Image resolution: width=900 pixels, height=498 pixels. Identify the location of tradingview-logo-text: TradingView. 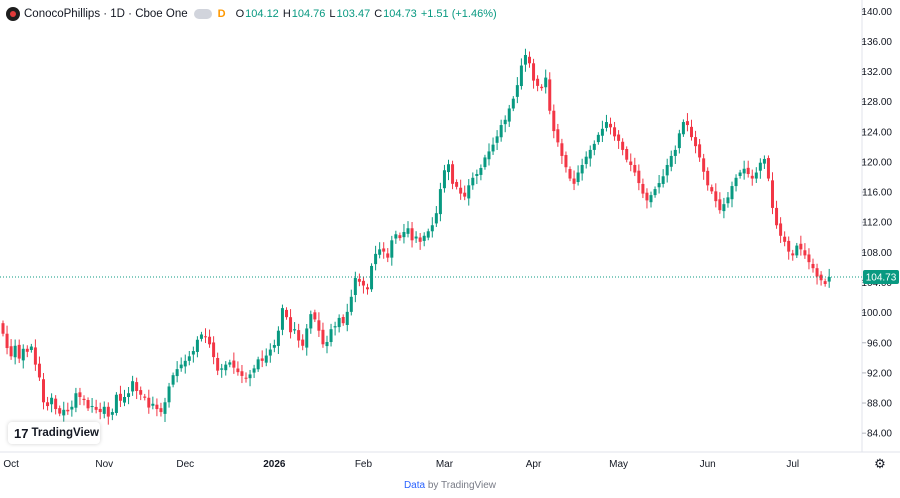
(65, 433).